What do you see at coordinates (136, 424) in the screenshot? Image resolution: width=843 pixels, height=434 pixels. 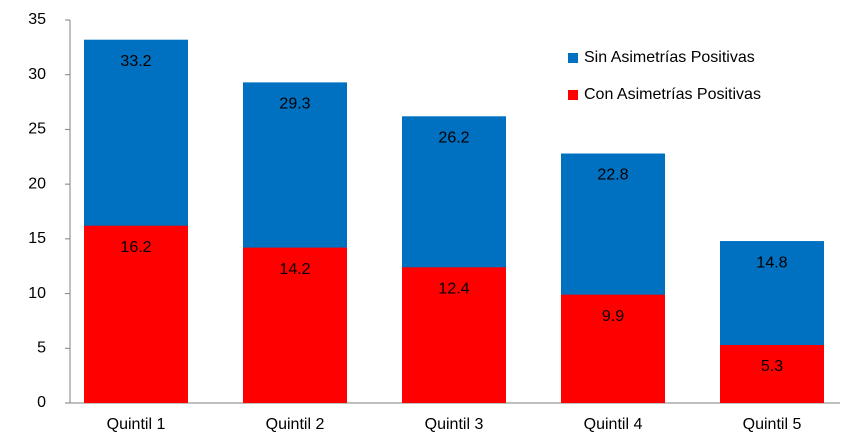 I see `x-tick-label: Quintil 1` at bounding box center [136, 424].